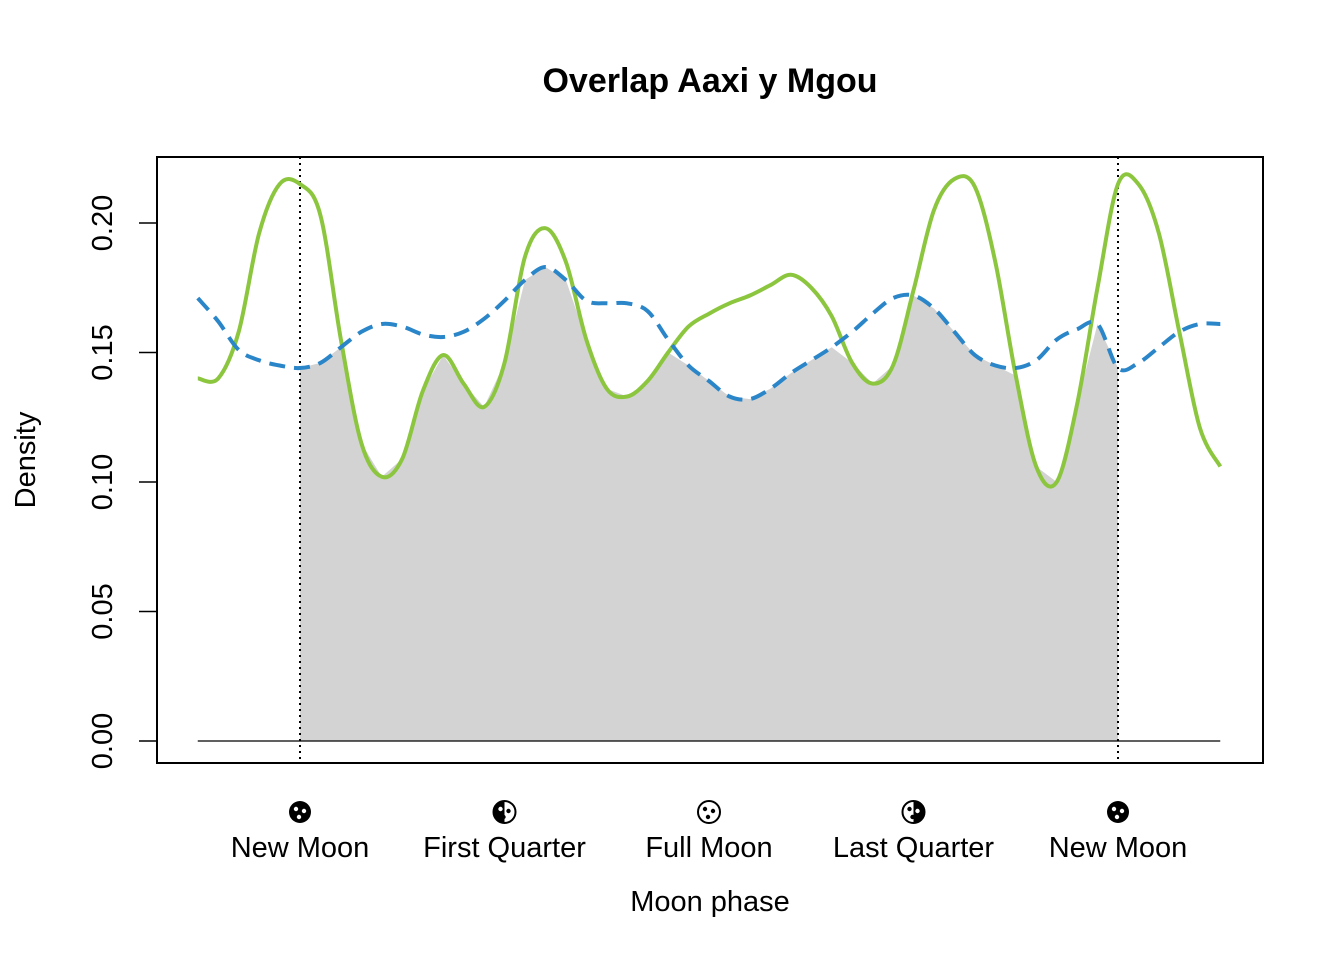  I want to click on first-quarter-icon, so click(504, 812).